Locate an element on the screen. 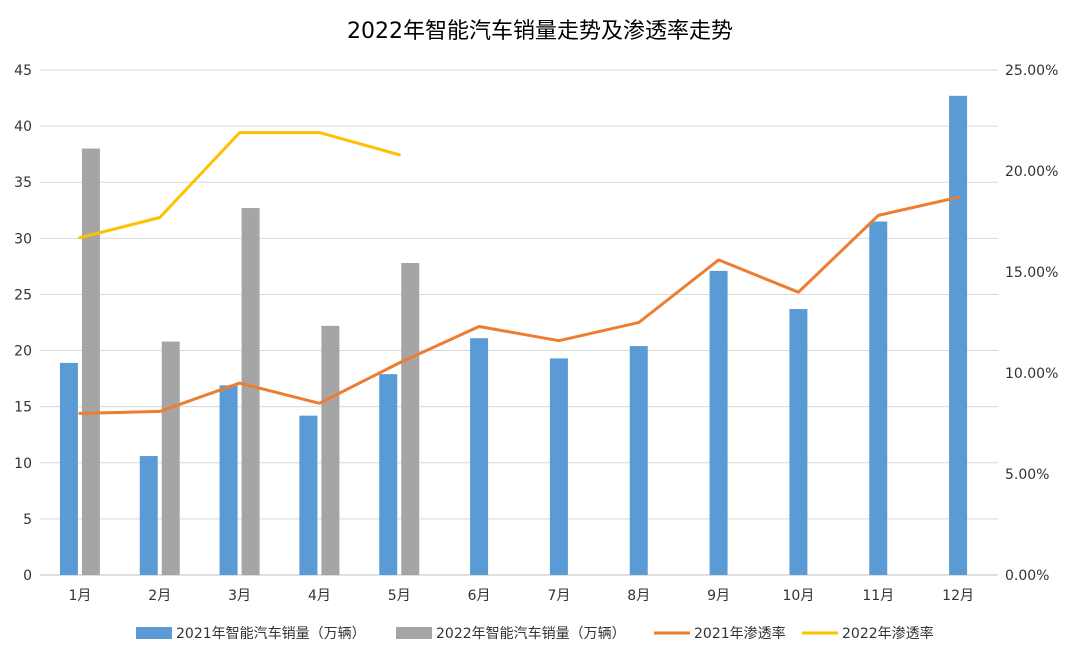 This screenshot has width=1080, height=663. right-tick-label: 20.00% is located at coordinates (1031, 172).